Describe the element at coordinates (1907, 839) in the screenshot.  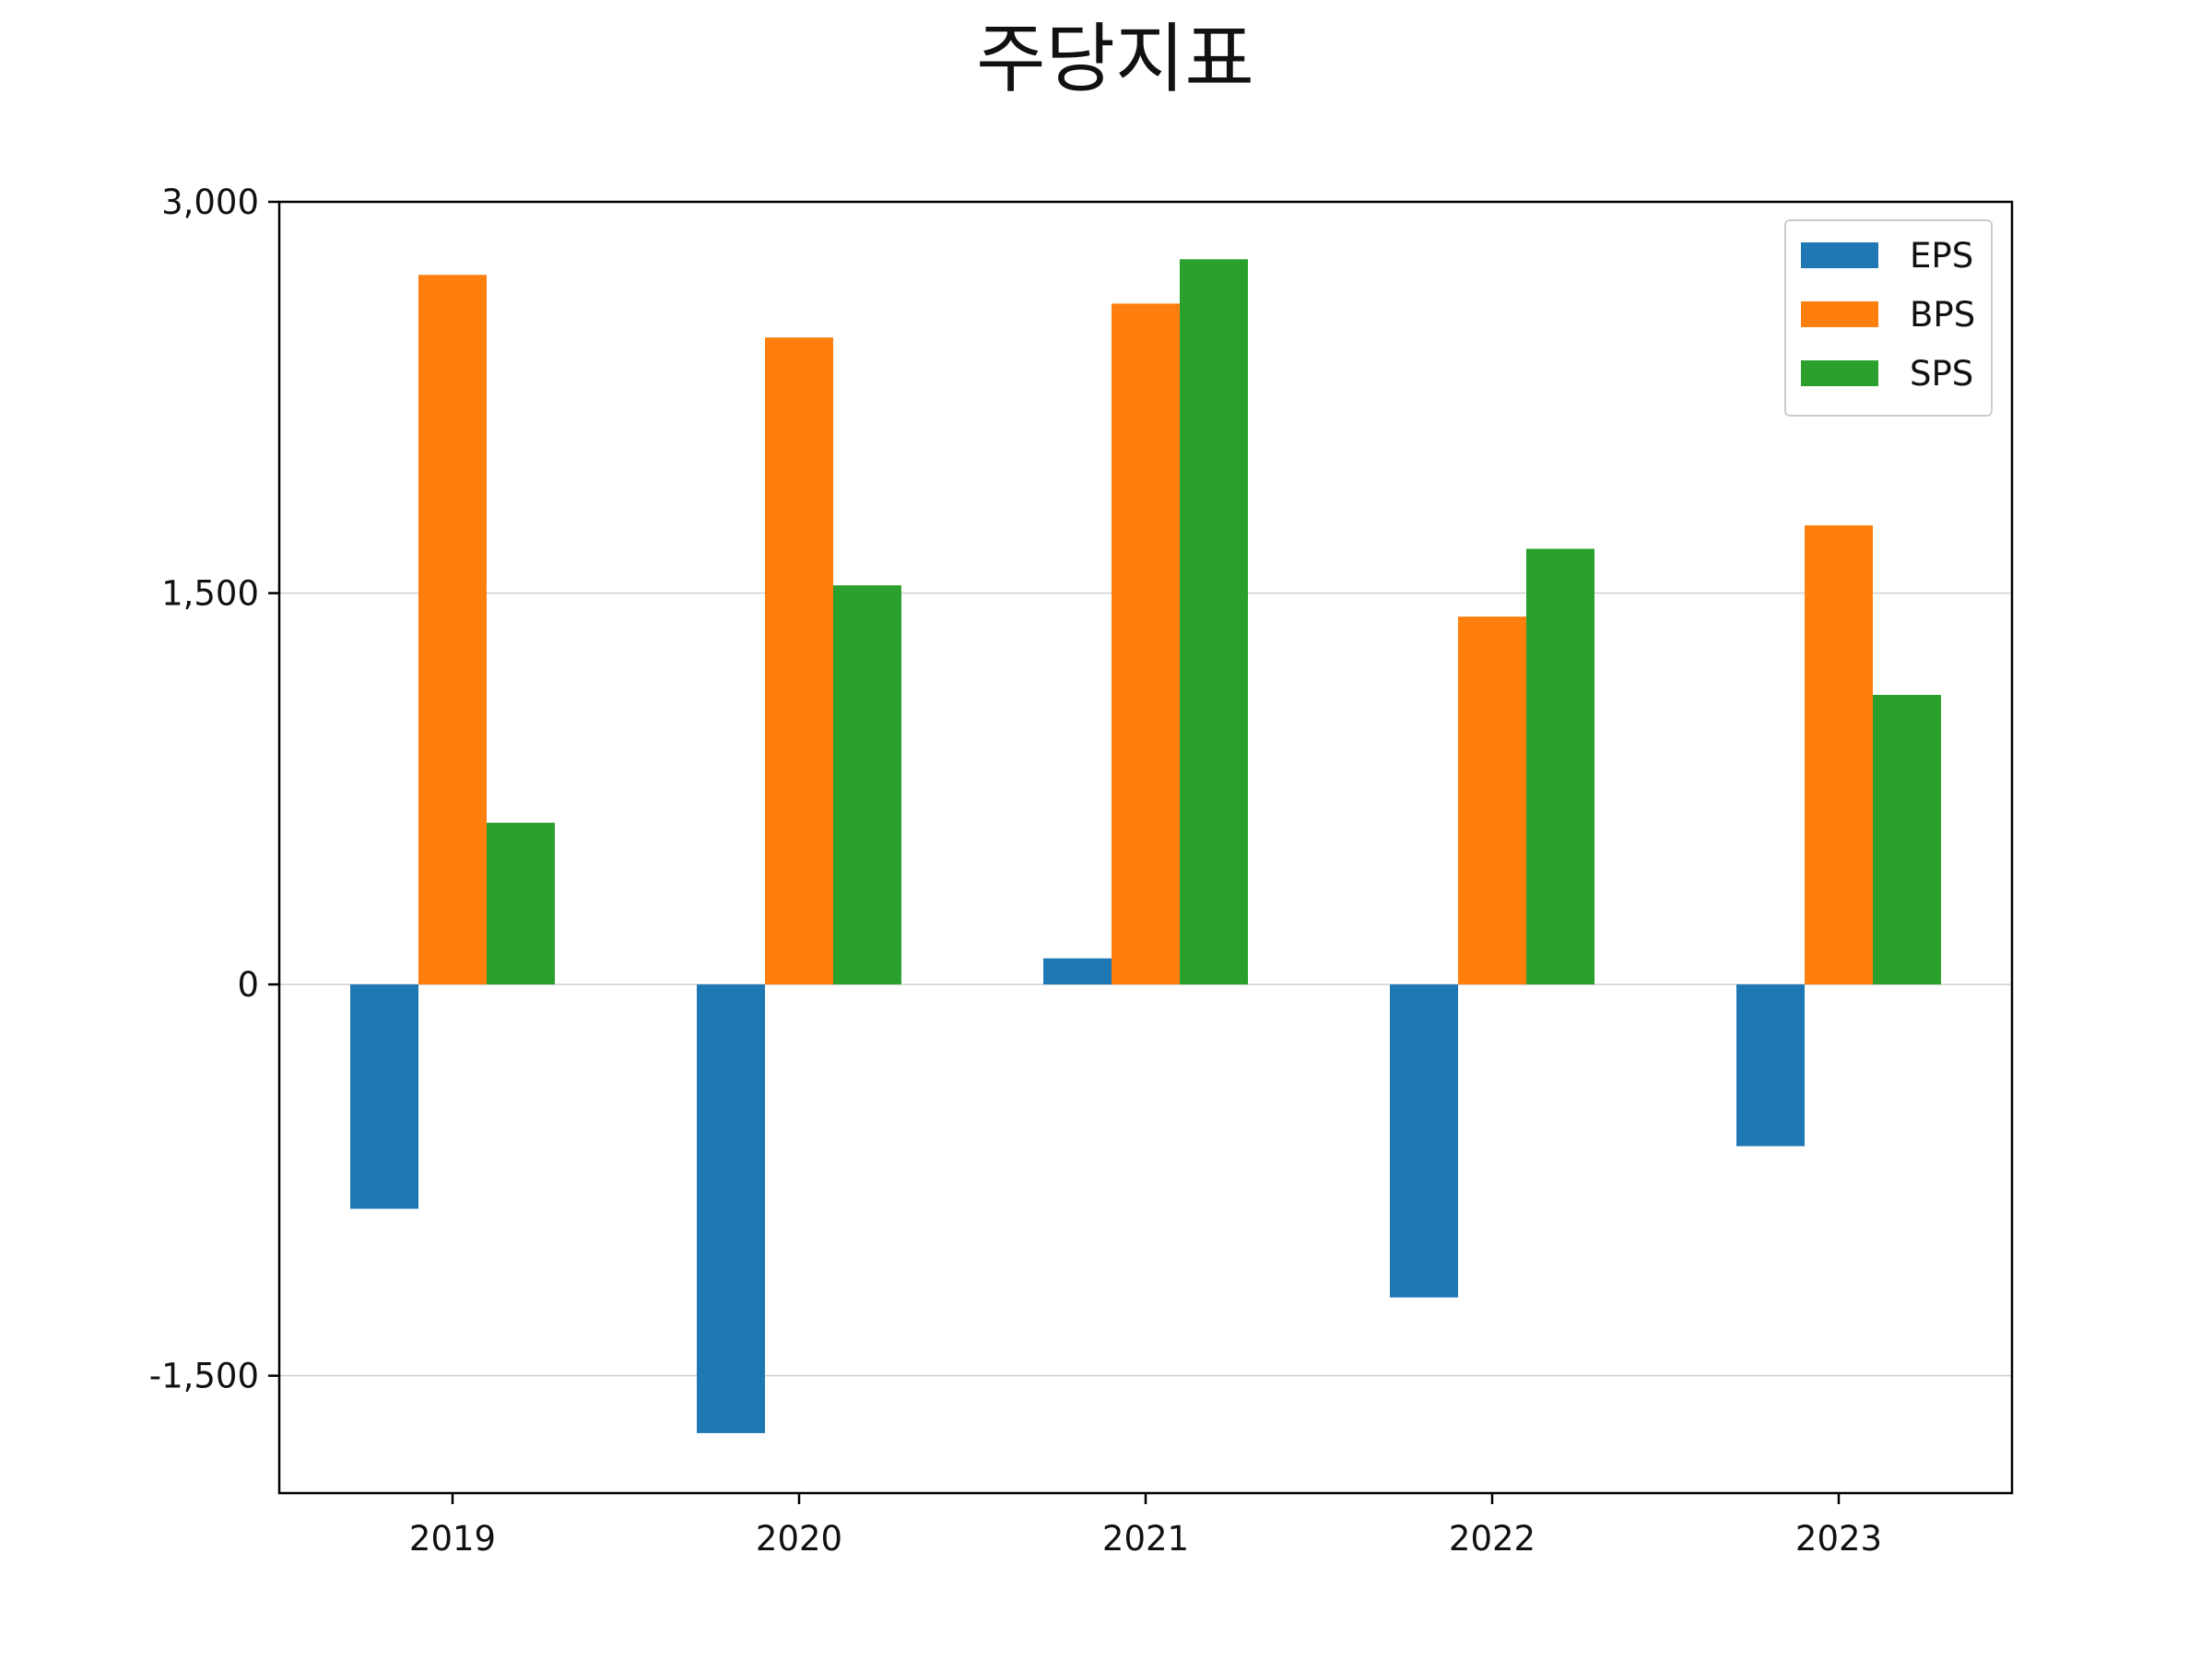
I see `bar-sps-2023` at that location.